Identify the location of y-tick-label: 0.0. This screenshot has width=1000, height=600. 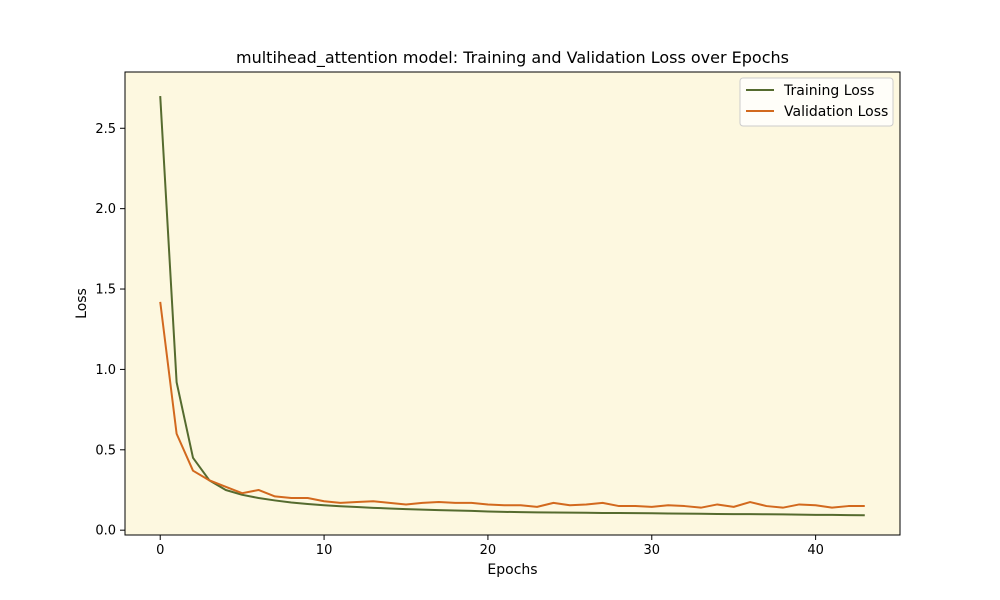
(105, 531).